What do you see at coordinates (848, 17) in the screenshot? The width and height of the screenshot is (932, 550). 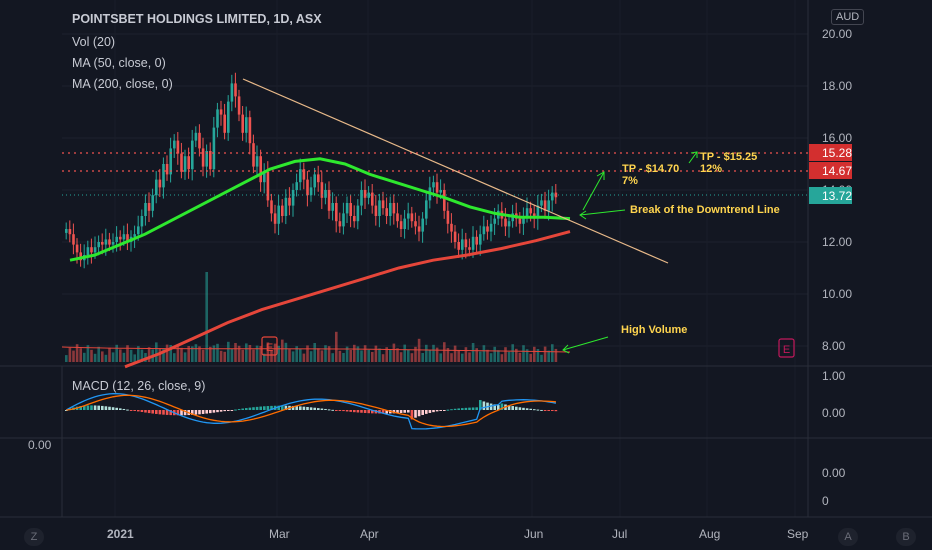 I see `currency-badge: AUD` at bounding box center [848, 17].